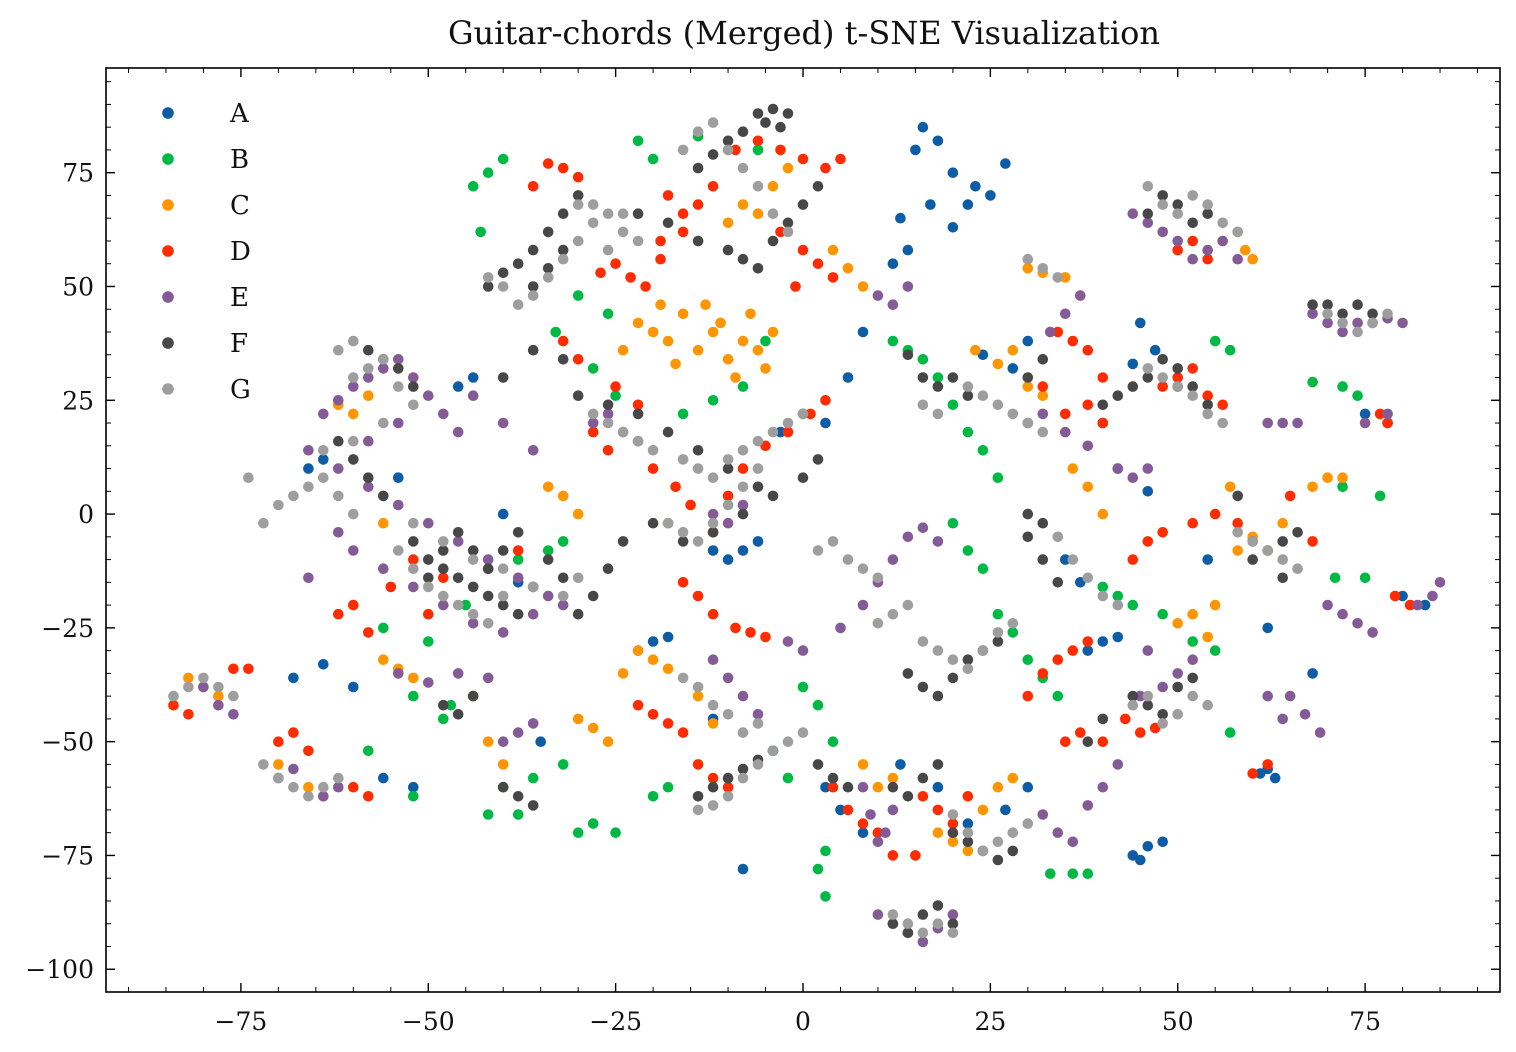 Image resolution: width=1516 pixels, height=1052 pixels. What do you see at coordinates (168, 389) in the screenshot?
I see `legend-marker-G` at bounding box center [168, 389].